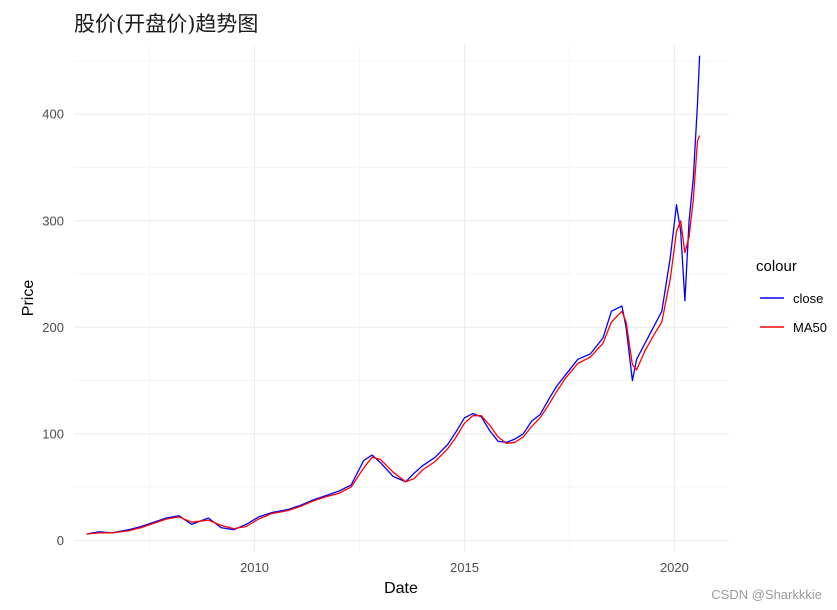 This screenshot has width=837, height=610. I want to click on chart-title: 股价(开盘价)趋势图, so click(166, 24).